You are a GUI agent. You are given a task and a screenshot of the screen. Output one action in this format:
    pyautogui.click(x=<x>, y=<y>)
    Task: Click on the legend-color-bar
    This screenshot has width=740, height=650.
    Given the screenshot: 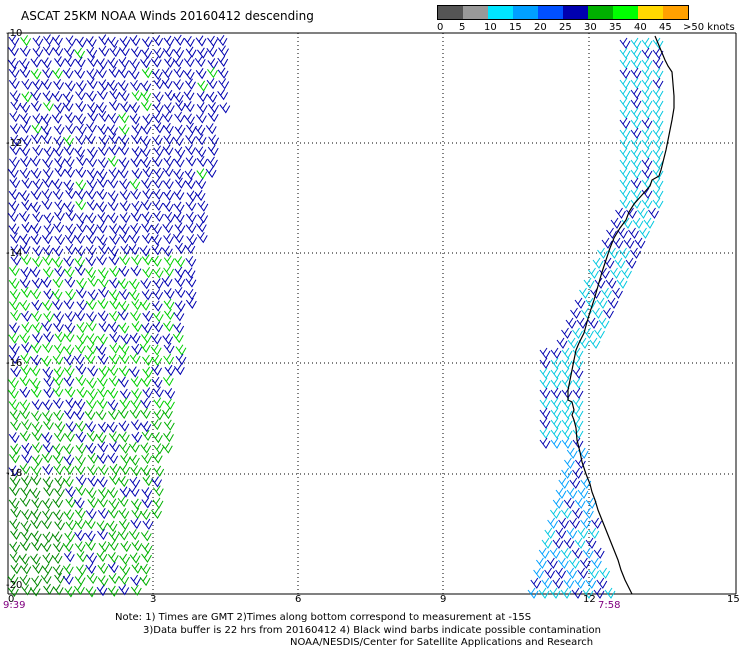 What is the action you would take?
    pyautogui.click(x=563, y=12)
    